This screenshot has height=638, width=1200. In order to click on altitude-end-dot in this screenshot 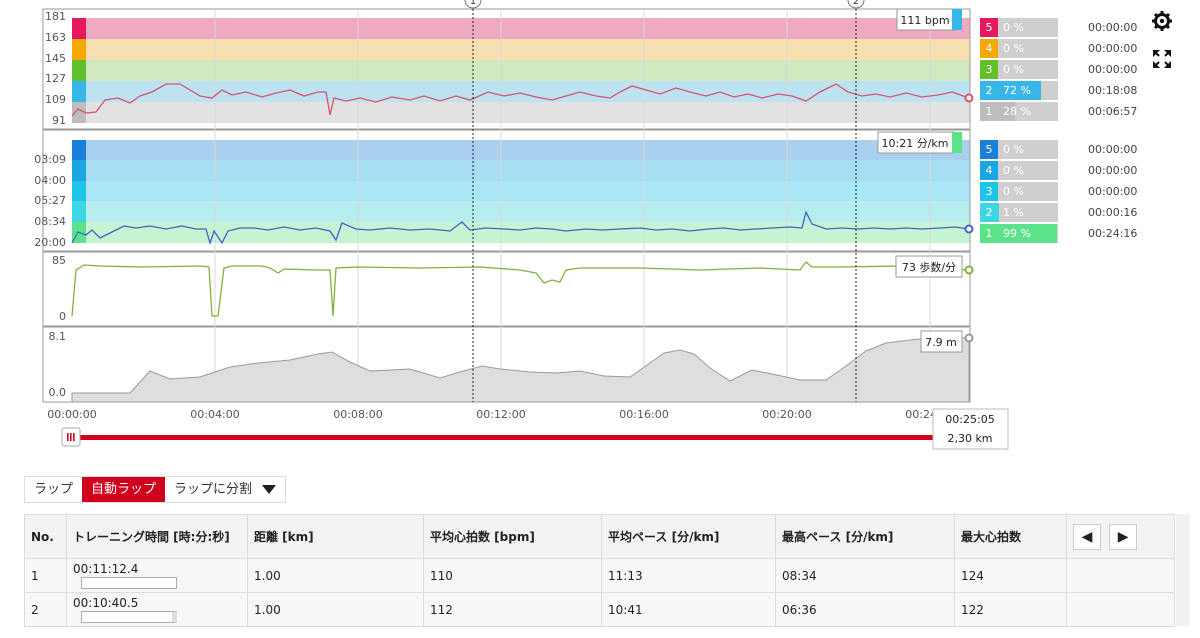, I will do `click(969, 338)`.